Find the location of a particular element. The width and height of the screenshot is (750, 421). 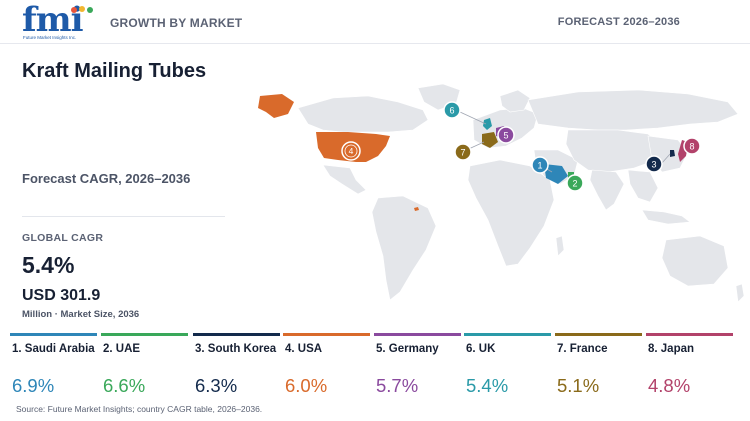

country-cagr-value: 6.9% is located at coordinates (33, 385).